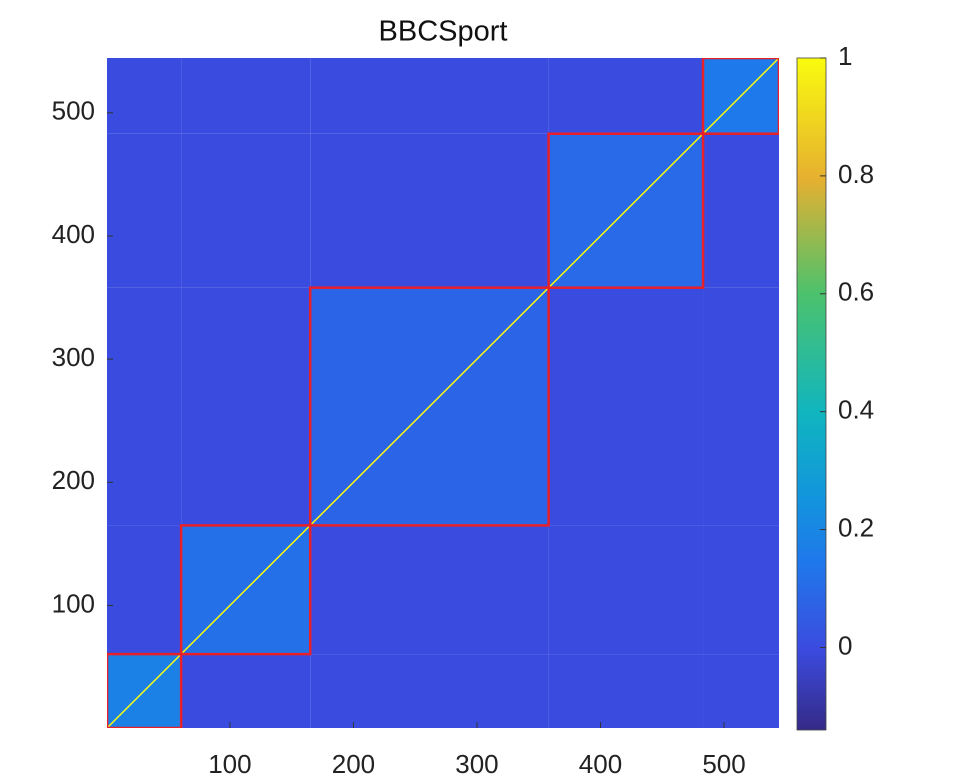 The image size is (955, 784). I want to click on x-tick-label: 200, so click(353, 764).